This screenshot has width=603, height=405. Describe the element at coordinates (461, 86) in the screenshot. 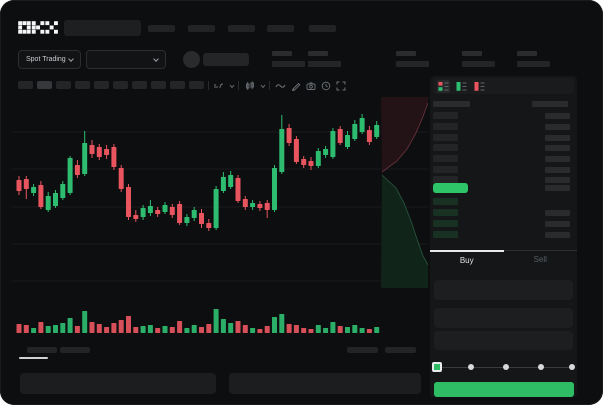

I see `book-view-bids-toggle` at that location.